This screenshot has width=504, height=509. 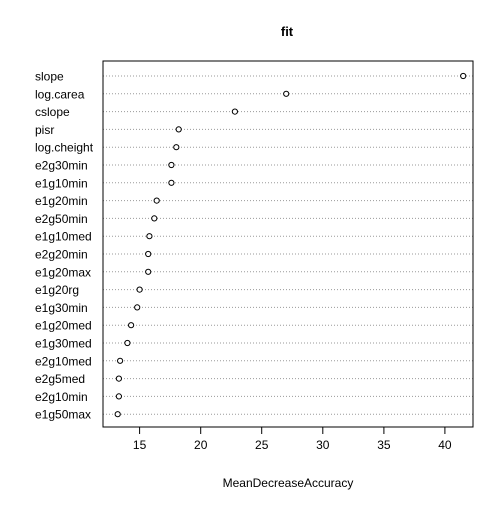 What do you see at coordinates (201, 445) in the screenshot?
I see `x-tick-label: 20` at bounding box center [201, 445].